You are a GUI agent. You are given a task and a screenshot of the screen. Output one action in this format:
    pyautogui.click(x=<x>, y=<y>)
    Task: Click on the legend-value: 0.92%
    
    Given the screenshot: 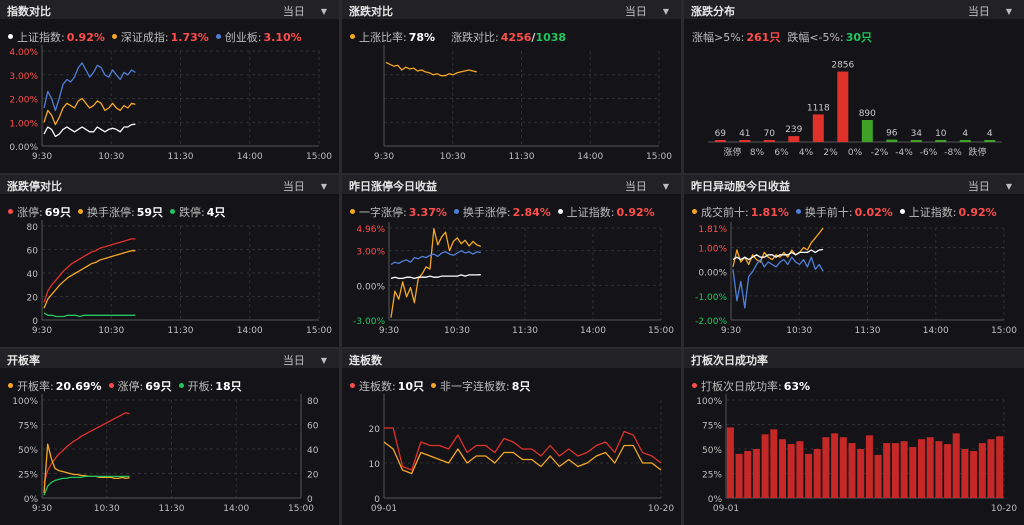 What is the action you would take?
    pyautogui.click(x=635, y=212)
    